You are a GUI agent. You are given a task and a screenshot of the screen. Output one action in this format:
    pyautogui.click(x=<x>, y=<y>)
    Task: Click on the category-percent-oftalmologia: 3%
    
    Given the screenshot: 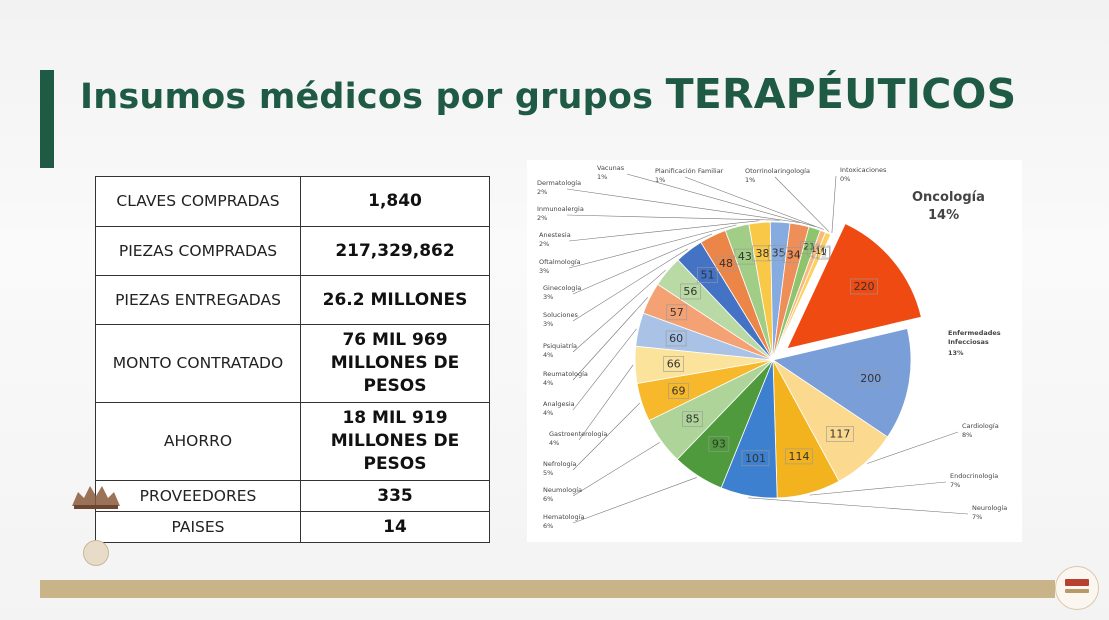 What is the action you would take?
    pyautogui.click(x=544, y=271)
    